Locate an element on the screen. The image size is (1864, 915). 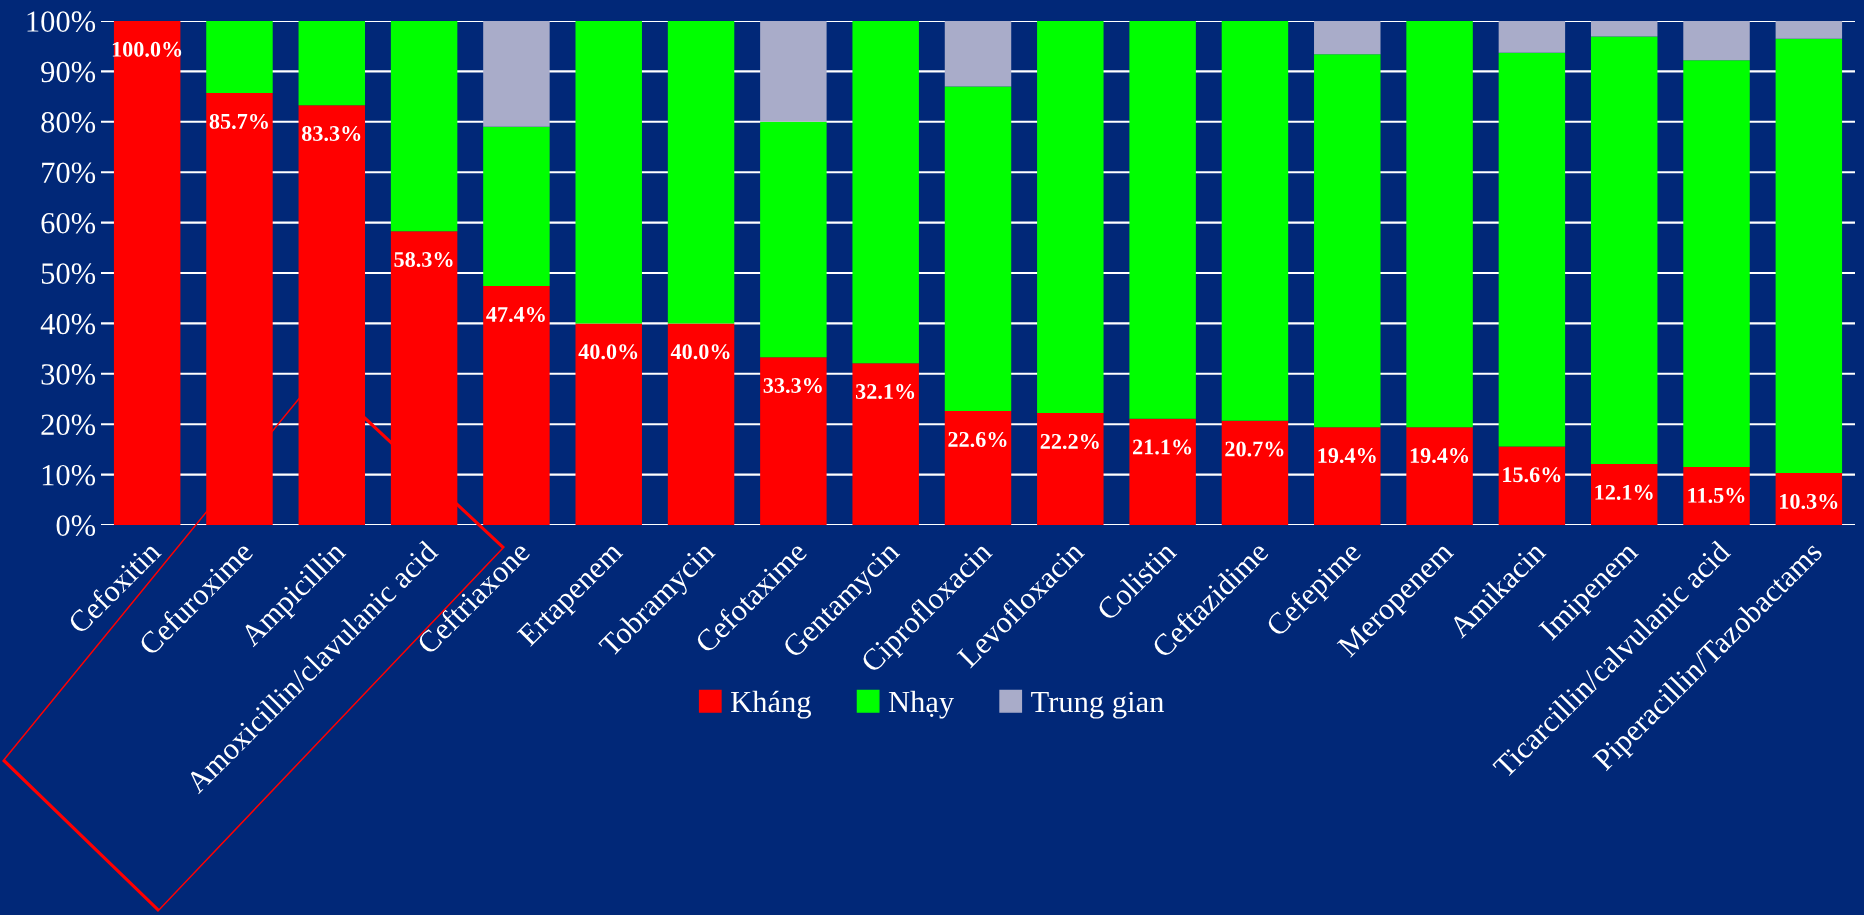
data-label: 11.5% is located at coordinates (1716, 495).